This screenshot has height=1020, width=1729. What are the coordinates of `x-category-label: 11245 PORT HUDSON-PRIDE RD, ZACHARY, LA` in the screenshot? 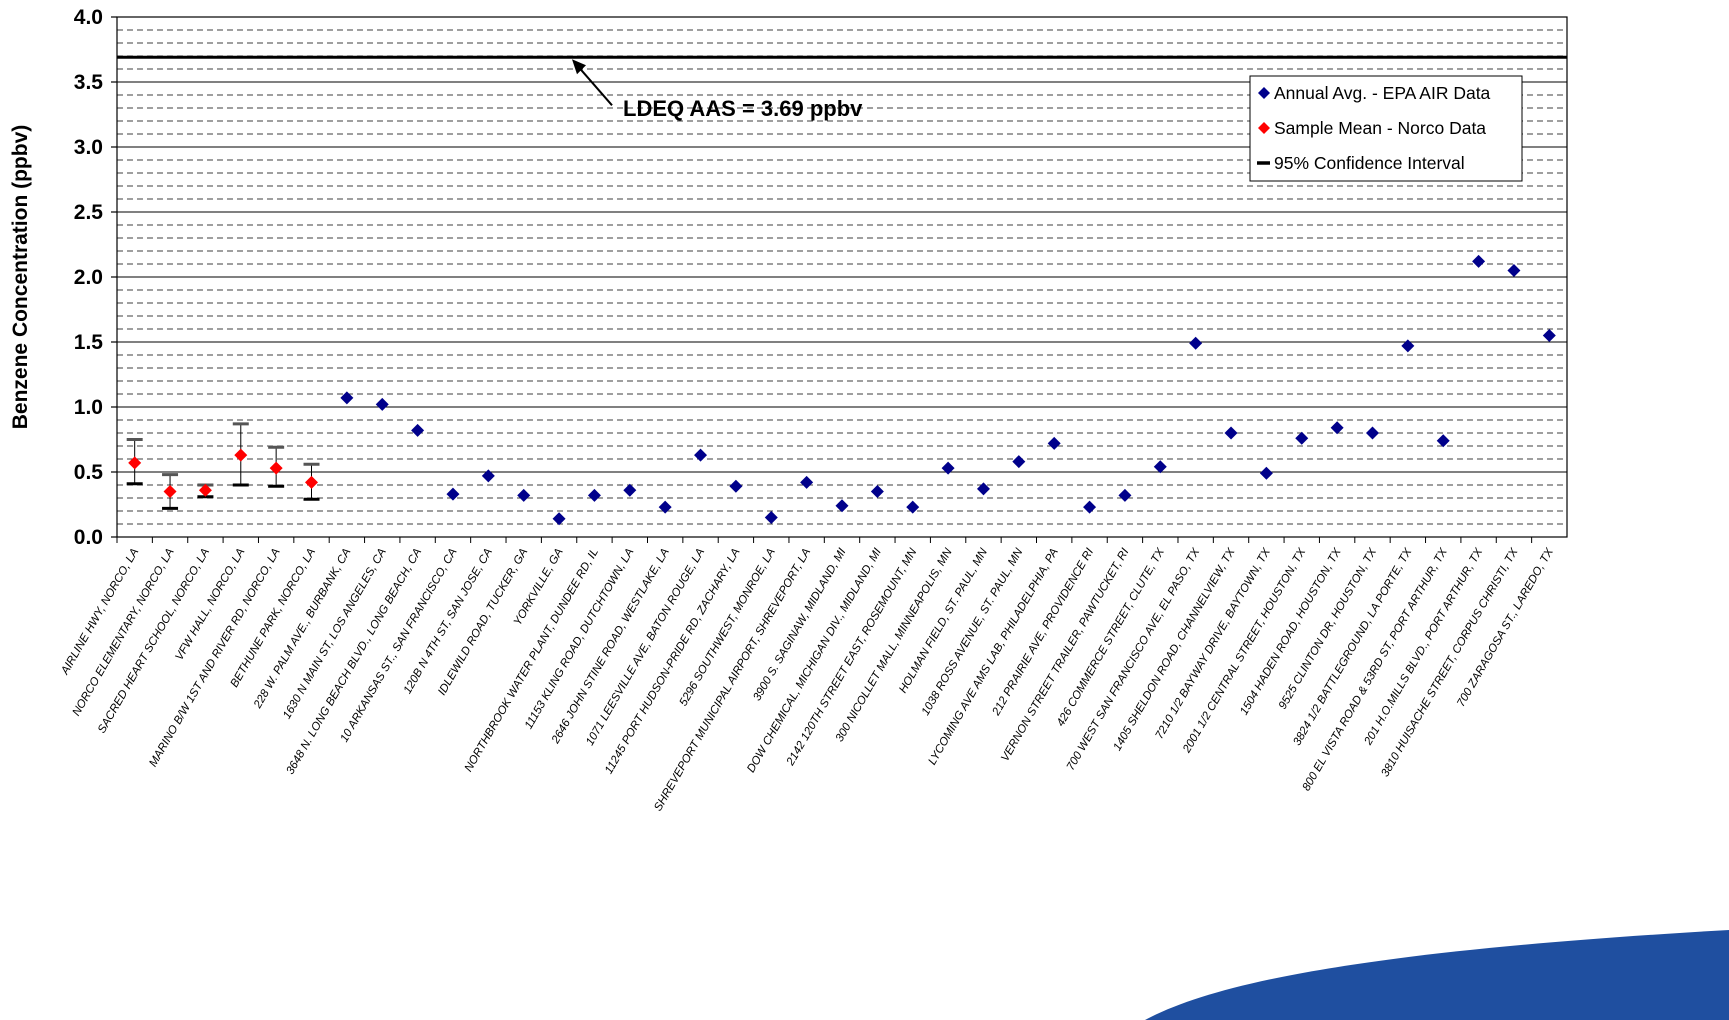 It's located at (673, 661).